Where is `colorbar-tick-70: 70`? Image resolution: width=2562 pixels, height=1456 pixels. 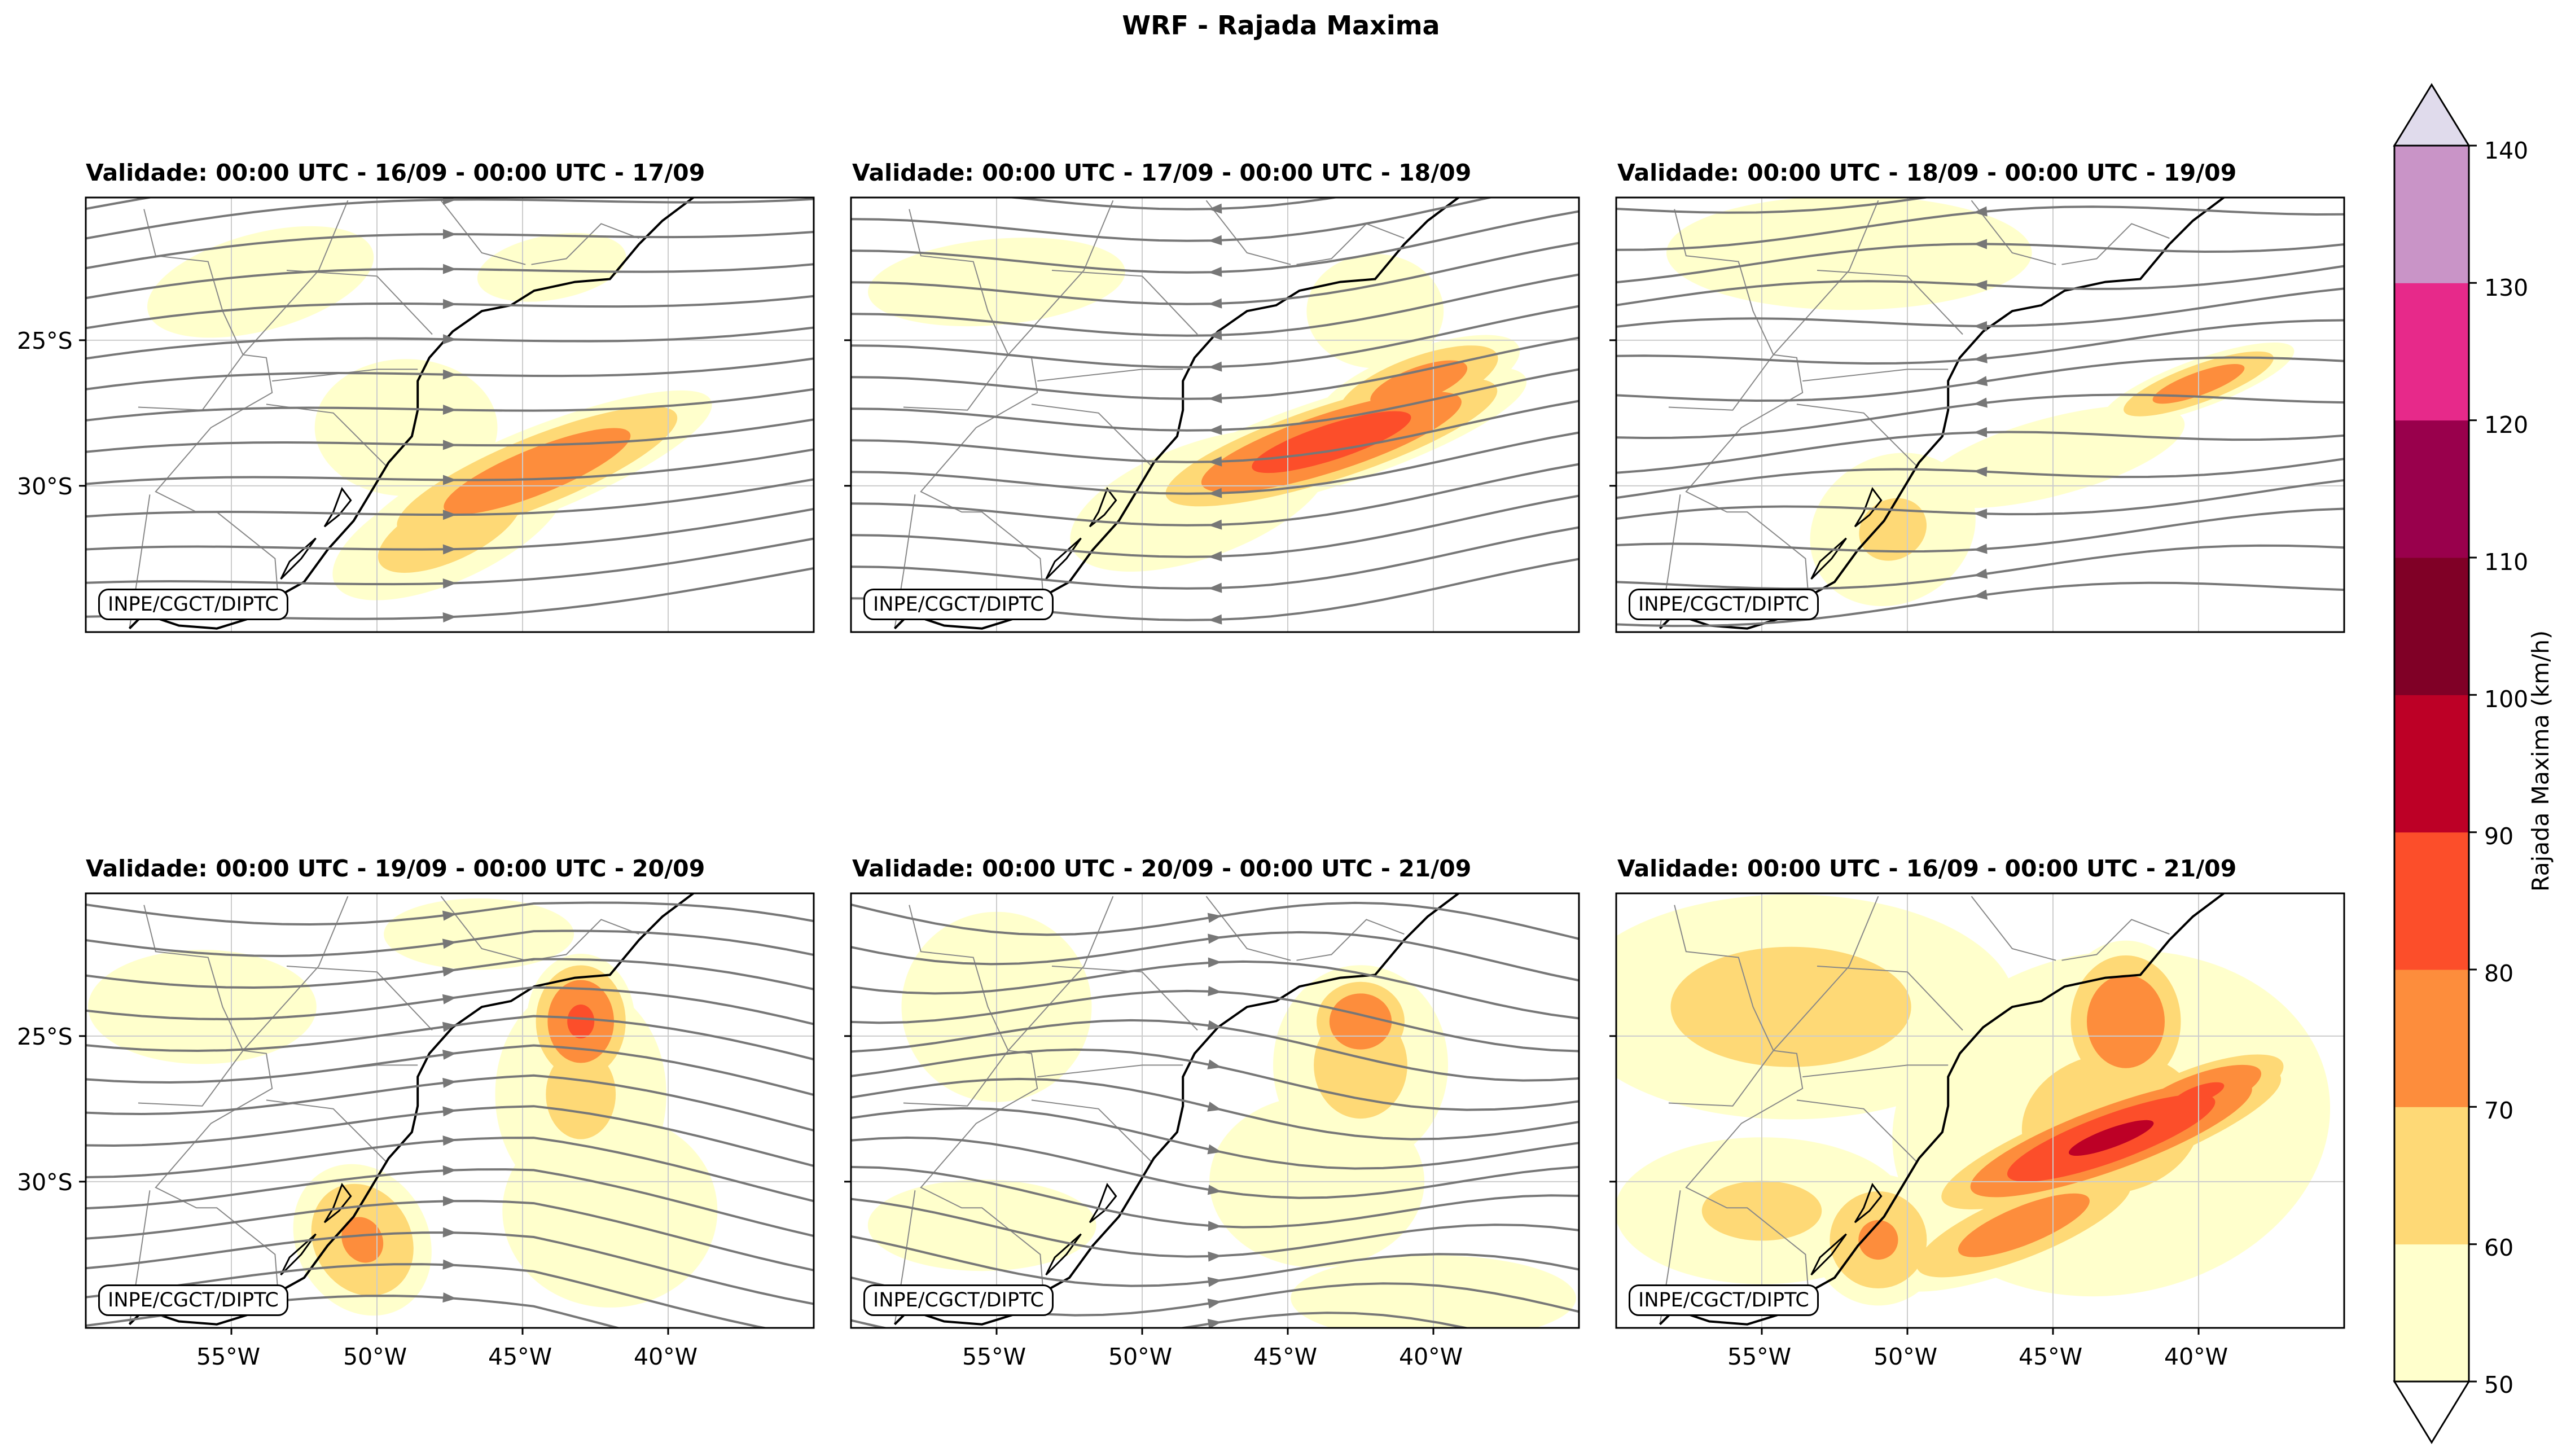
colorbar-tick-70: 70 is located at coordinates (2499, 1110).